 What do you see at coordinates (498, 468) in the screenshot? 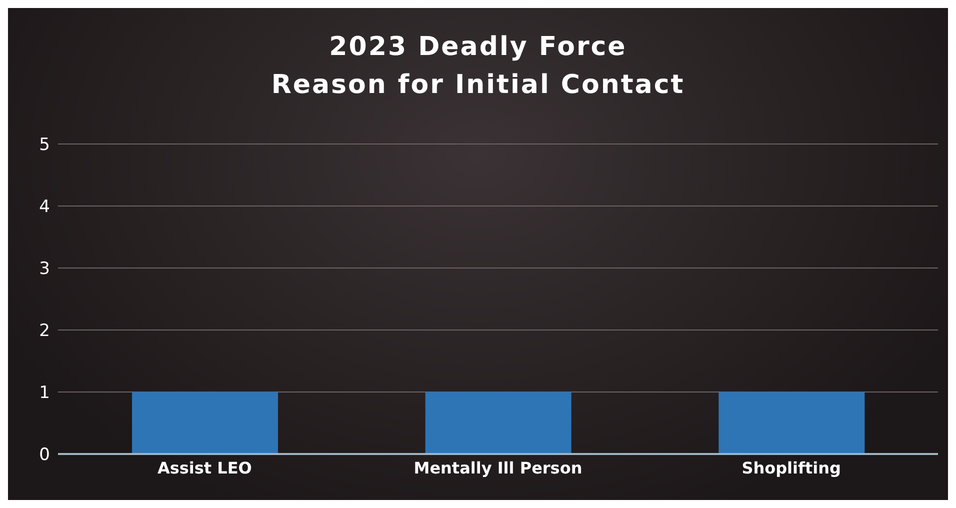
I see `x-tick-label: Mentally Ill Person` at bounding box center [498, 468].